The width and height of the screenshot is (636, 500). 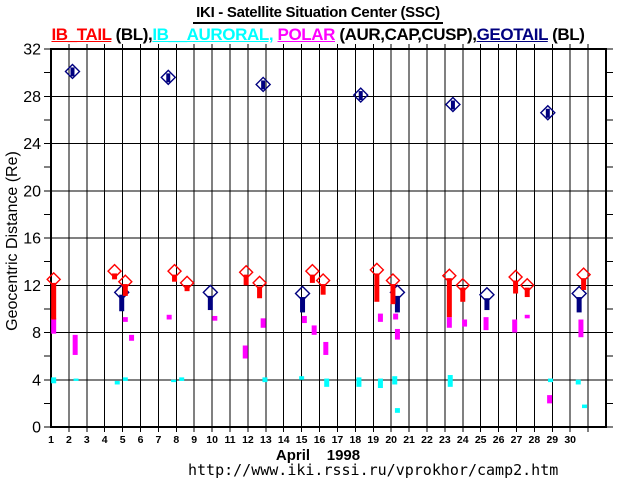 What do you see at coordinates (320, 440) in the screenshot?
I see `x-tick-label: 16` at bounding box center [320, 440].